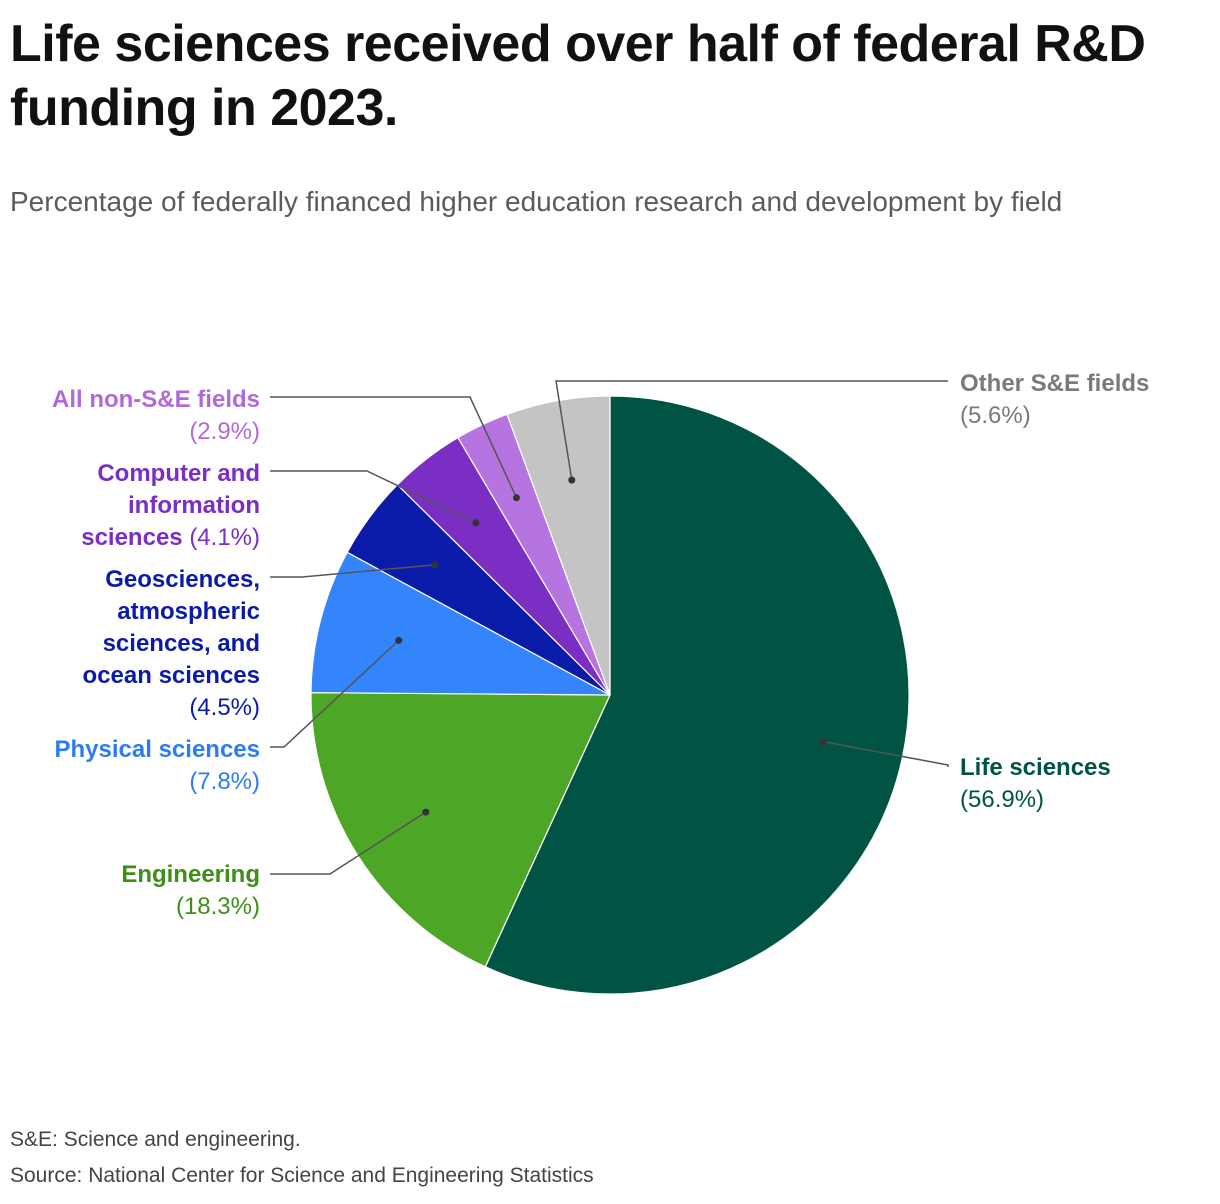  Describe the element at coordinates (460, 623) in the screenshot. I see `pie-slice-physical-sciences` at that location.